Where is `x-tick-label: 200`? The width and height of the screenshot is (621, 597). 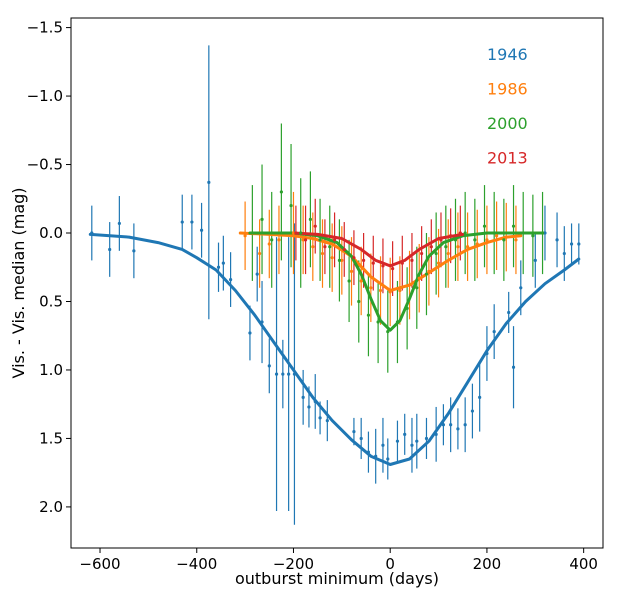
x-tick-label: 200 is located at coordinates (487, 564).